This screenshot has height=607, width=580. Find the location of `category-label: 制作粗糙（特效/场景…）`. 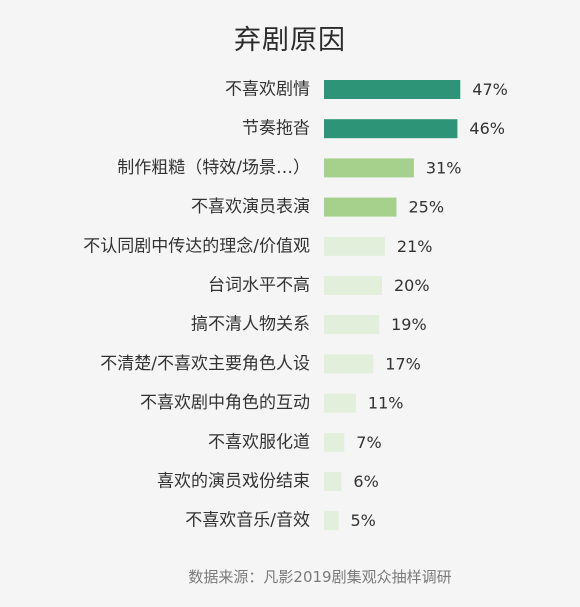

category-label: 制作粗糙（特效/场景…） is located at coordinates (213, 168).